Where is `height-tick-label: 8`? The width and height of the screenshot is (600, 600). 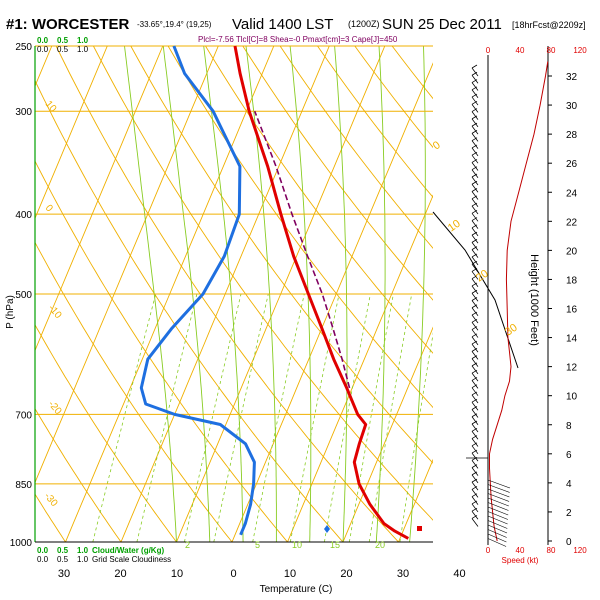
height-tick-label: 8 is located at coordinates (569, 426).